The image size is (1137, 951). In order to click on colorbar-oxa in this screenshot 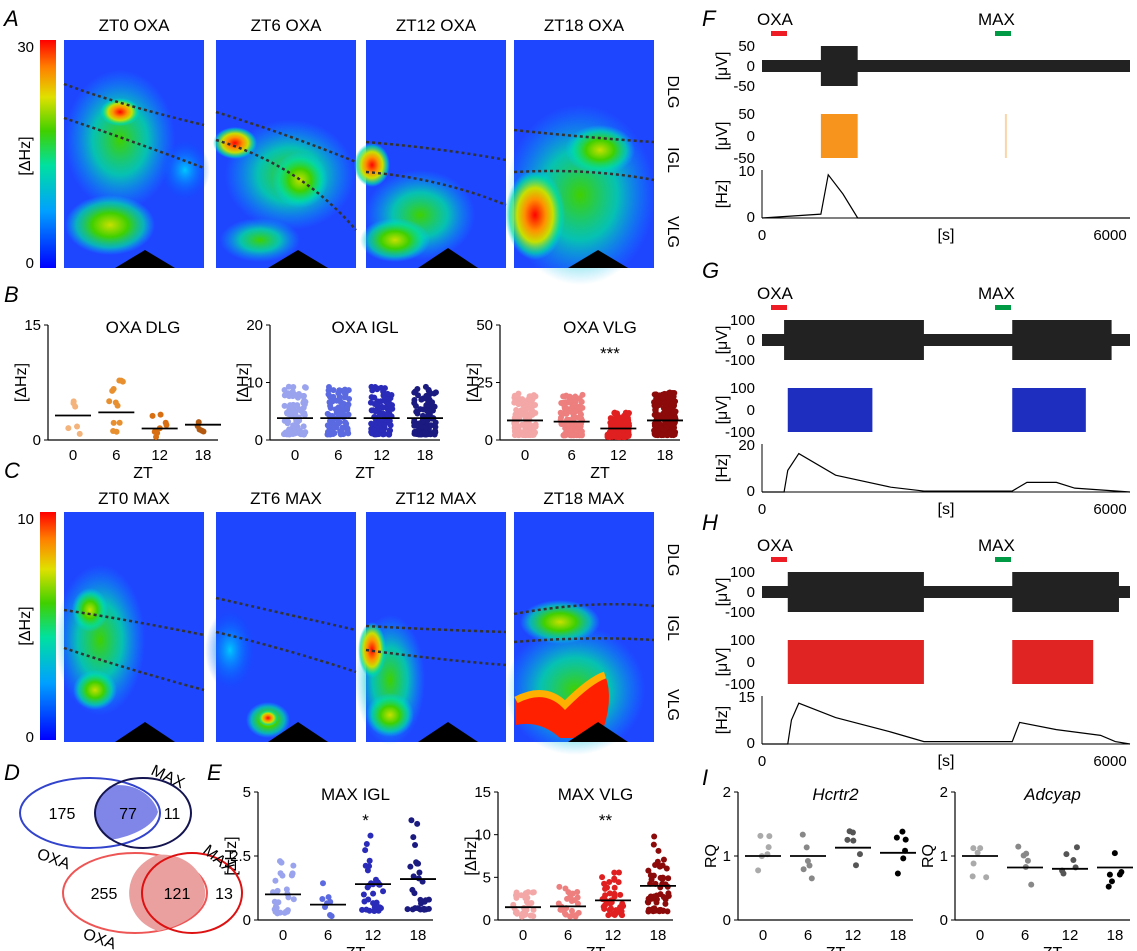, I will do `click(48, 154)`.